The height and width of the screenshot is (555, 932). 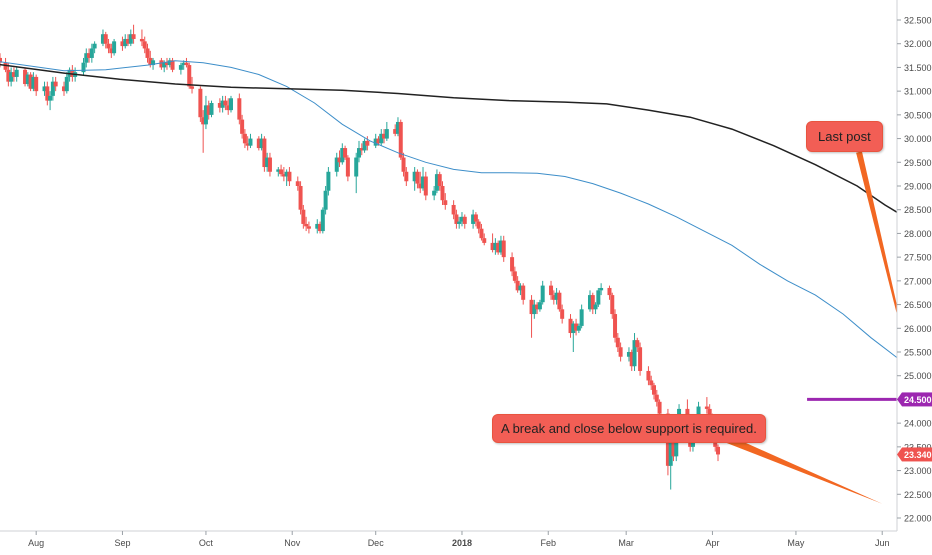 I want to click on x-tick-label: Jun, so click(x=882, y=543).